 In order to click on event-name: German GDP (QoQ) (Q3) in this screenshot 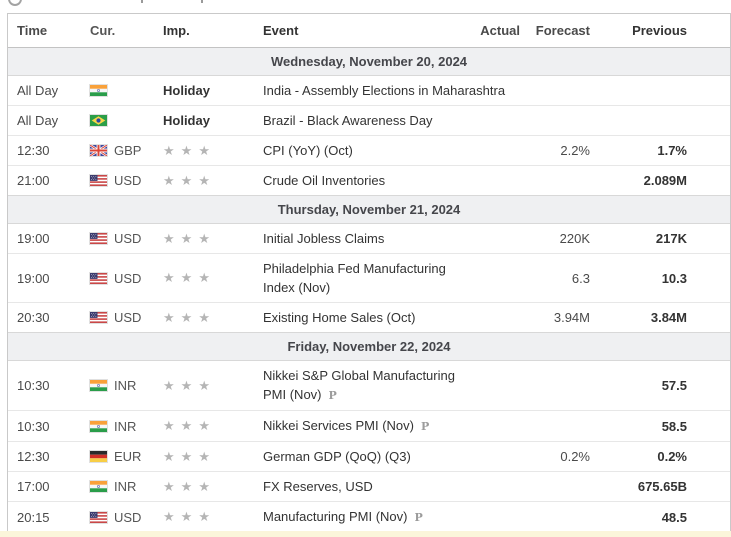, I will do `click(337, 456)`.